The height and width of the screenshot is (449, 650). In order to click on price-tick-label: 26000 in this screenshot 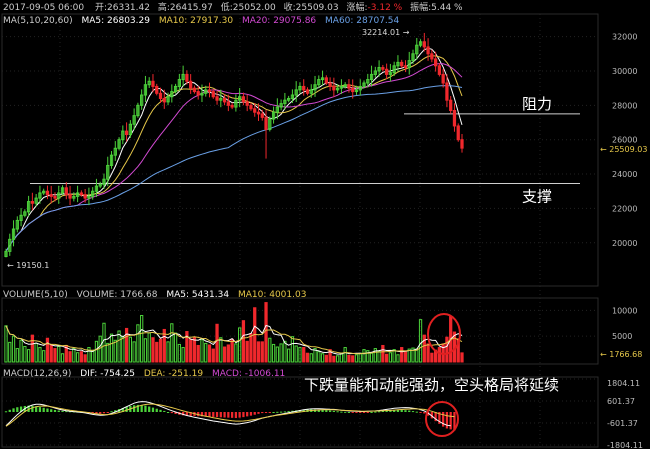, I will do `click(624, 140)`.